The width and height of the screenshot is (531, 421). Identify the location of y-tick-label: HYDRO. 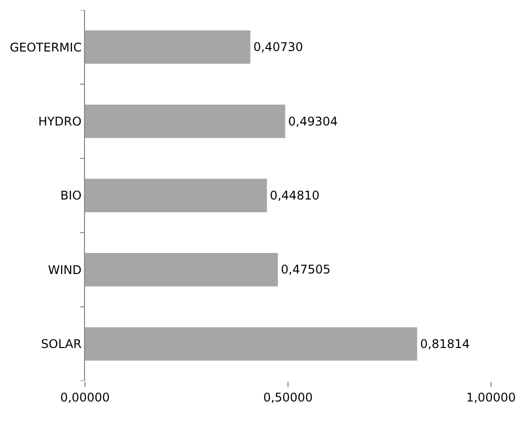
(60, 121).